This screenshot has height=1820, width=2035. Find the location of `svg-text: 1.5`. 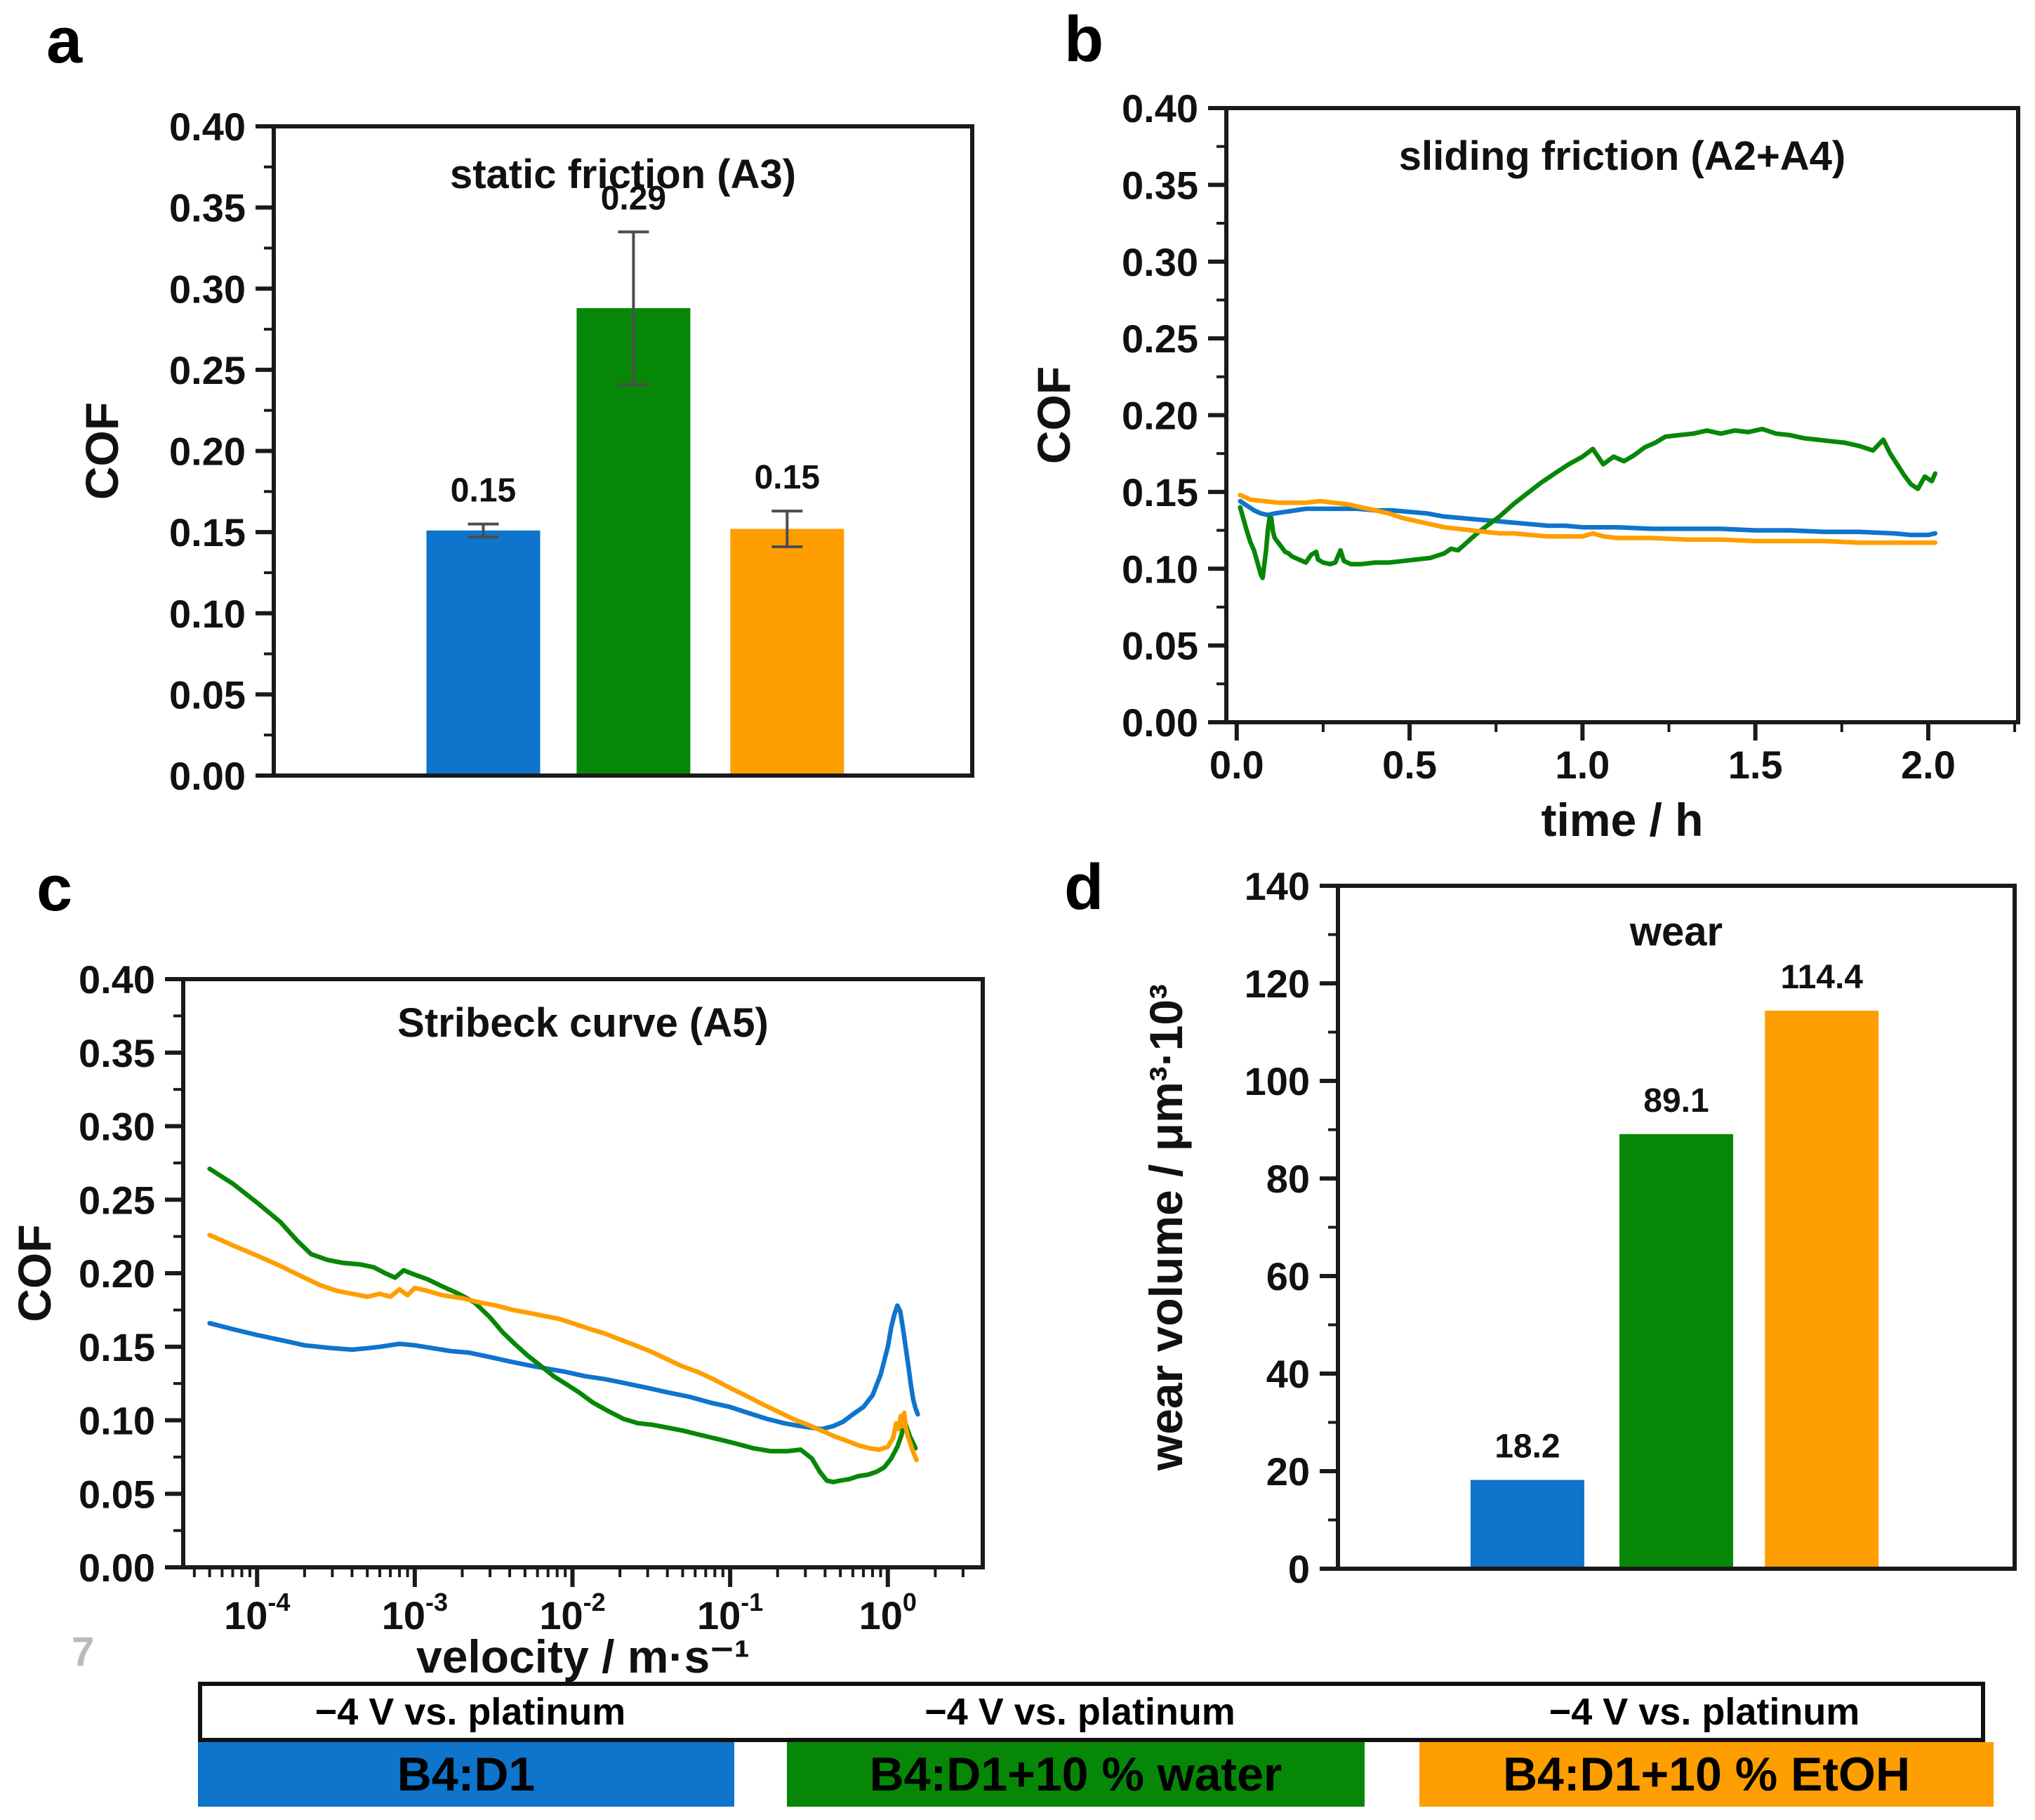

svg-text: 1.5 is located at coordinates (1755, 765).